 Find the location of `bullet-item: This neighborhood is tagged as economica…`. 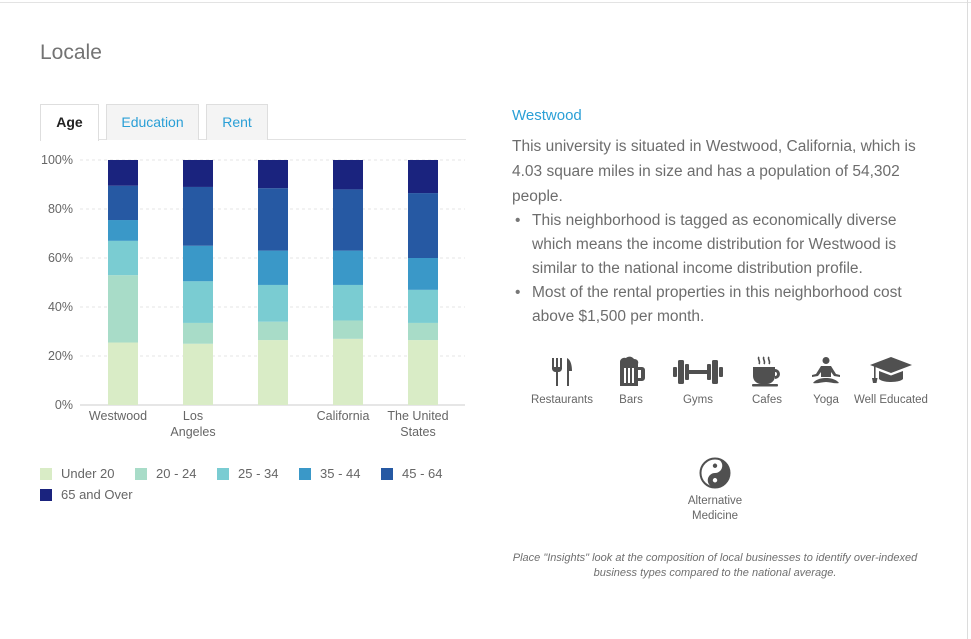

bullet-item: This neighborhood is tagged as economica… is located at coordinates (717, 245).